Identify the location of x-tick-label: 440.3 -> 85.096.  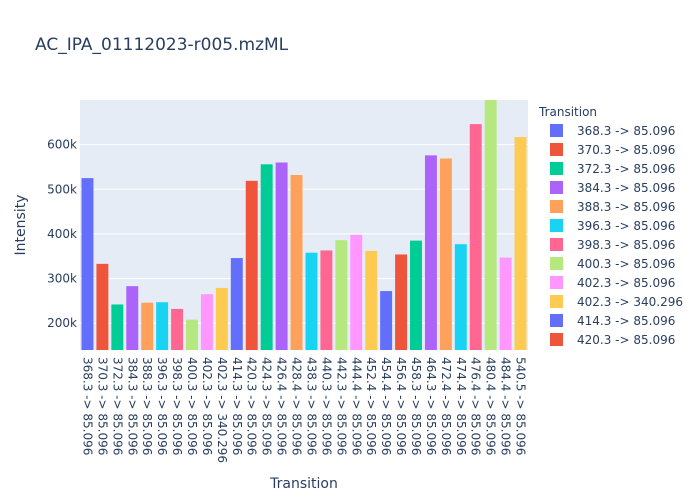
(326, 406).